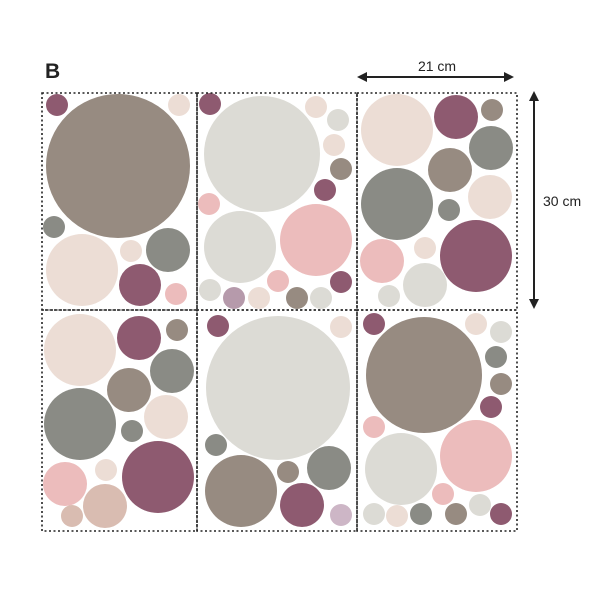  What do you see at coordinates (341, 515) in the screenshot?
I see `lilac-circle-decal` at bounding box center [341, 515].